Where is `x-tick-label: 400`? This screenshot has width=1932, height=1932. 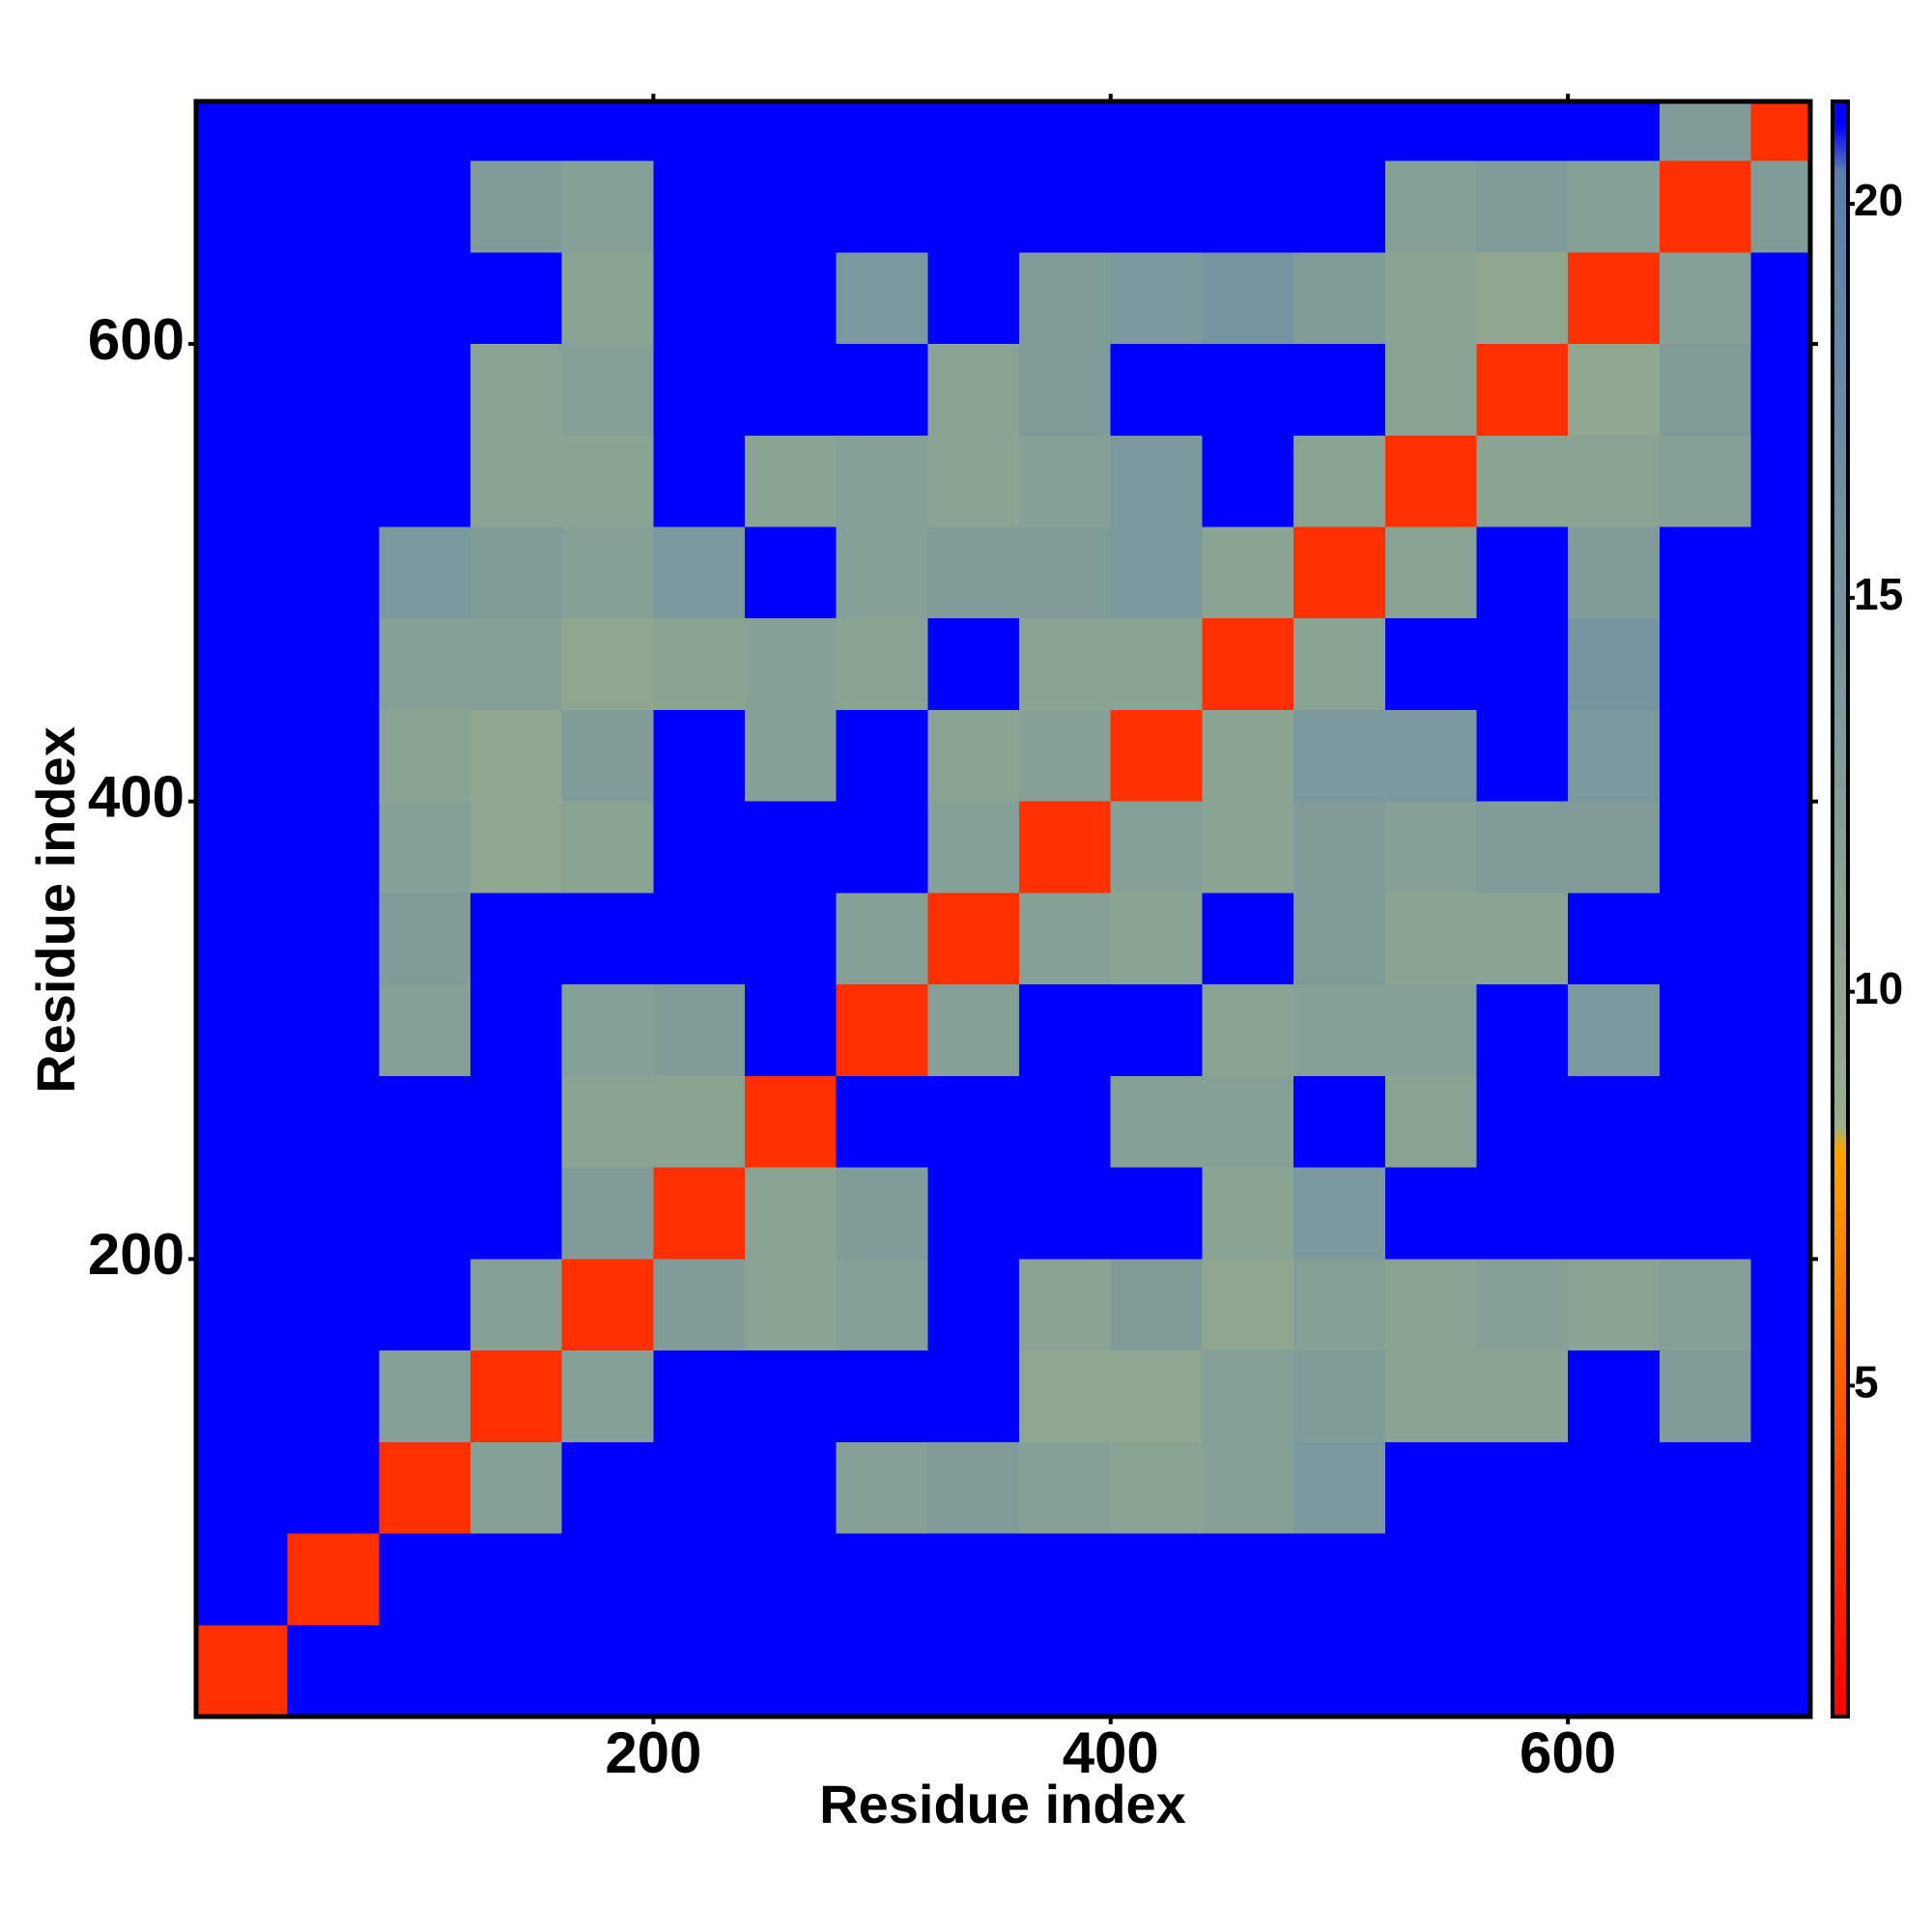 x-tick-label: 400 is located at coordinates (1111, 1752).